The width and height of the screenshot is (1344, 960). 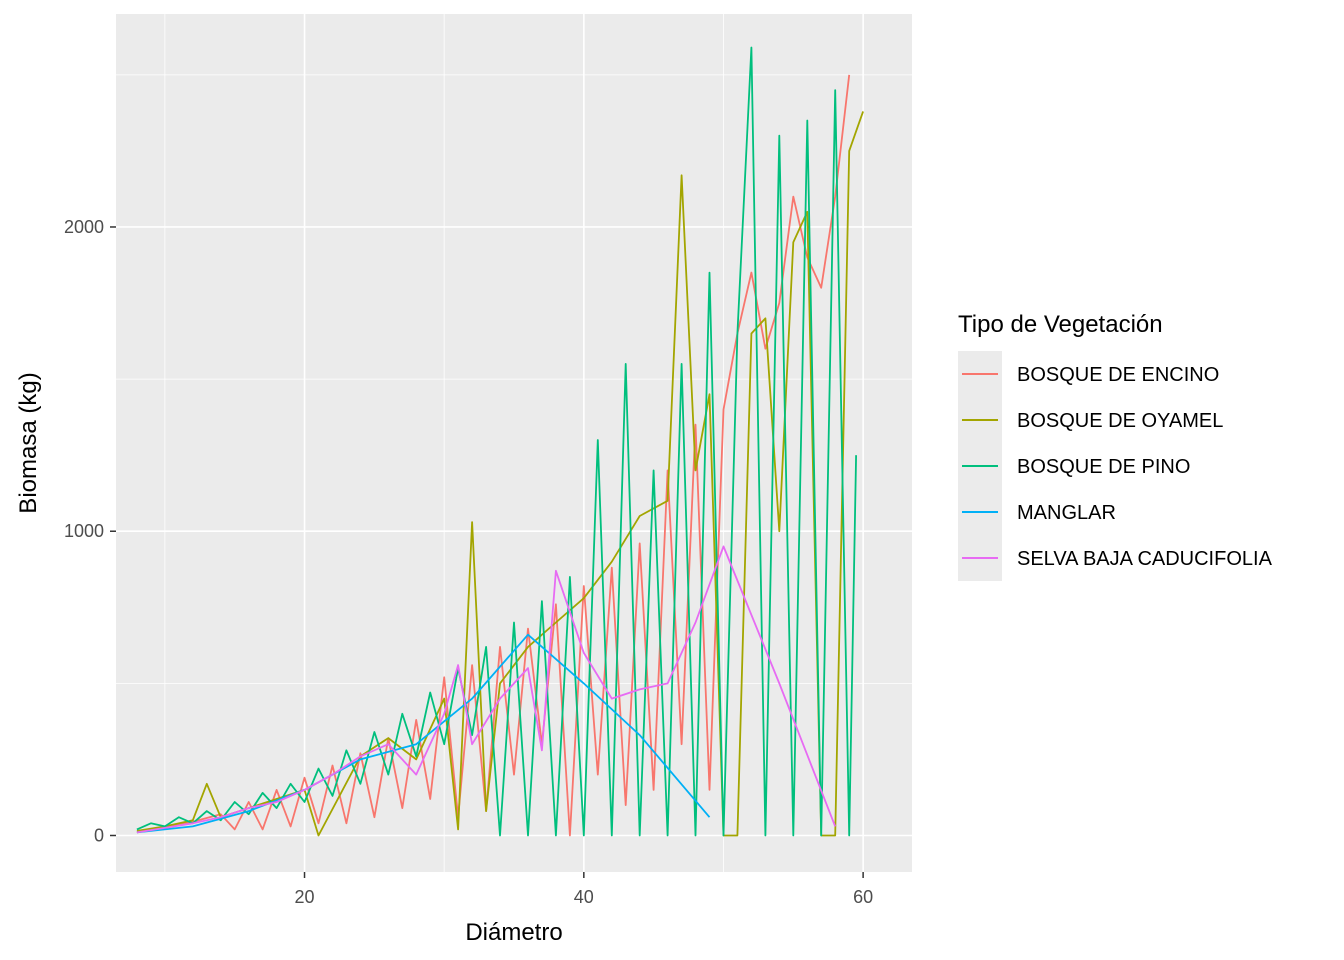 What do you see at coordinates (99, 835) in the screenshot?
I see `y-tick-label: 0` at bounding box center [99, 835].